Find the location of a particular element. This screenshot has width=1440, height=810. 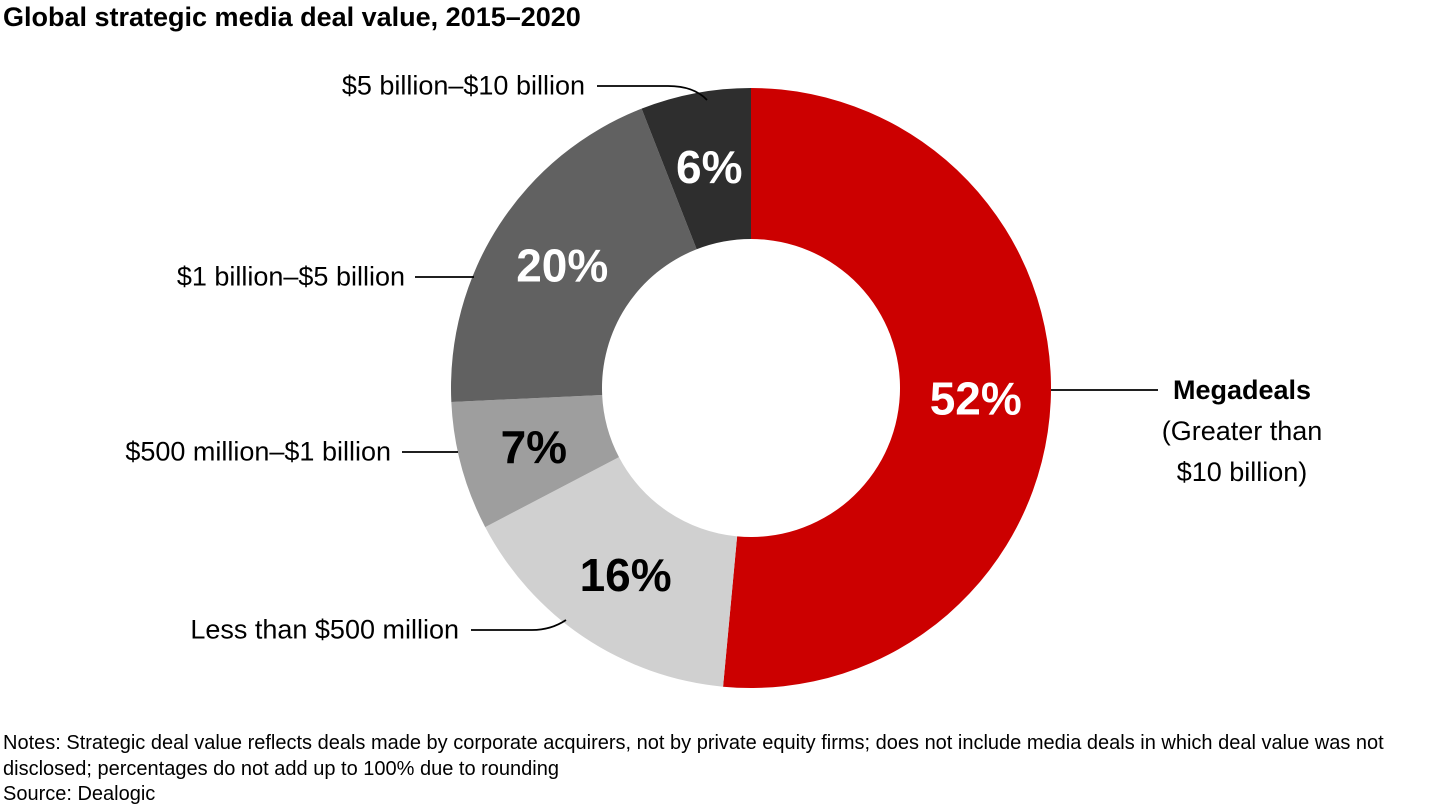

megadeals-label-title: Megadeals is located at coordinates (1242, 390).